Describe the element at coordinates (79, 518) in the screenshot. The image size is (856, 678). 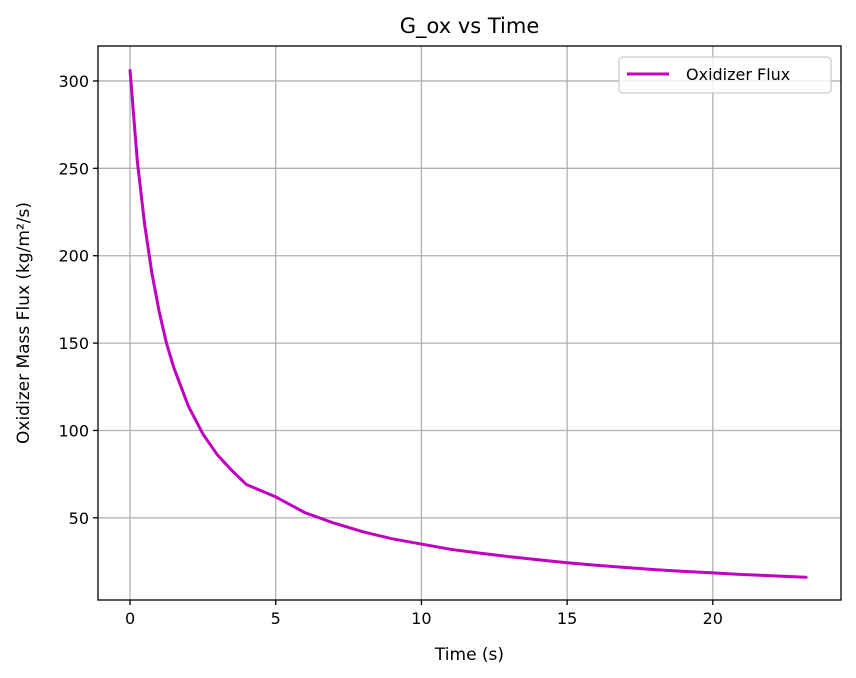
I see `y-tick-label: 50` at that location.